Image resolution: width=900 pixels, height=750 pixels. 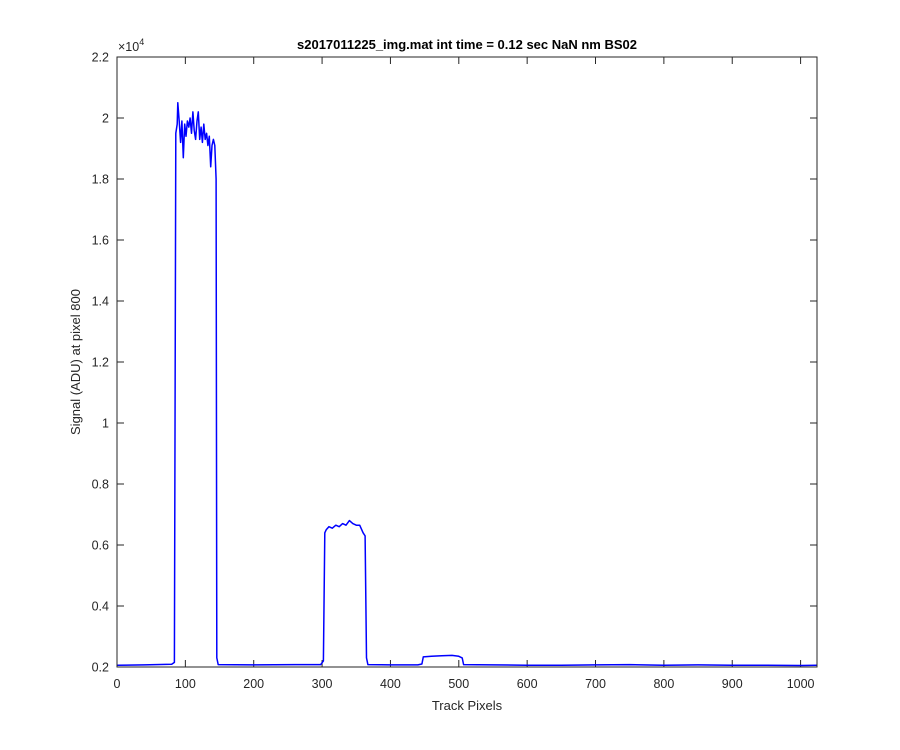 What do you see at coordinates (100, 302) in the screenshot?
I see `y-tick-label: 1.4` at bounding box center [100, 302].